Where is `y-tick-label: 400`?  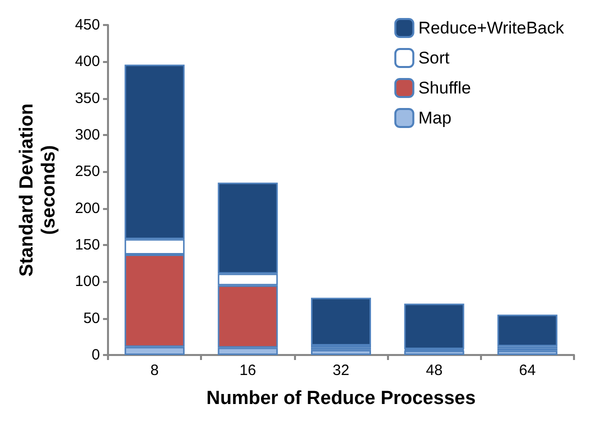 y-tick-label: 400 is located at coordinates (87, 61).